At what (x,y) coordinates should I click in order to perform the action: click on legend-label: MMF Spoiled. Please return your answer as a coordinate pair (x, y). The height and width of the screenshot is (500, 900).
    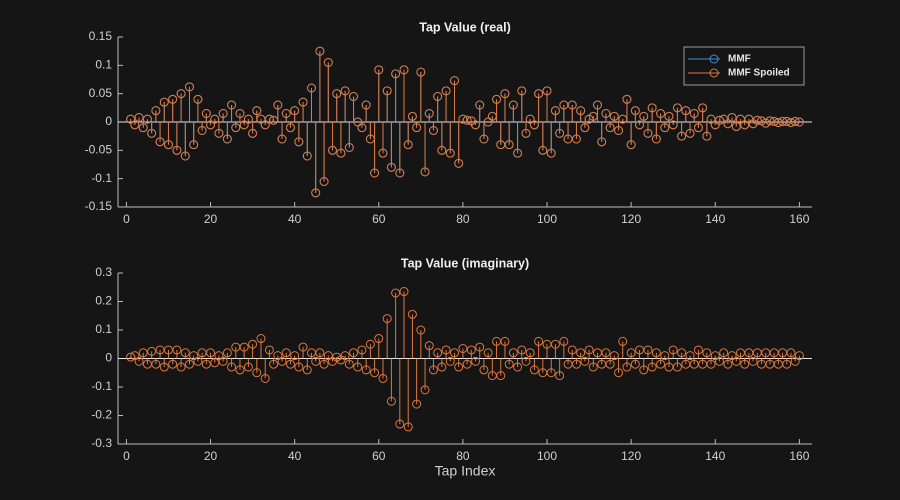
    Looking at the image, I should click on (759, 73).